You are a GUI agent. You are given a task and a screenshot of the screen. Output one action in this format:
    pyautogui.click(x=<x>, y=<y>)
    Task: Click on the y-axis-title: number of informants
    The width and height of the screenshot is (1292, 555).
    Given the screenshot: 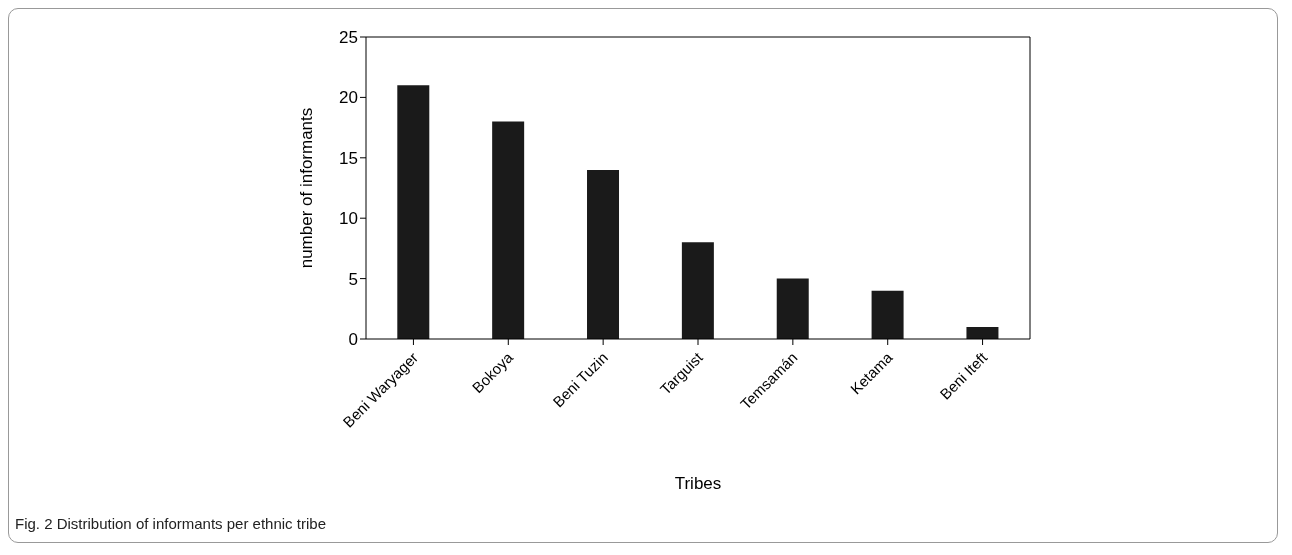 What is the action you would take?
    pyautogui.click(x=307, y=188)
    